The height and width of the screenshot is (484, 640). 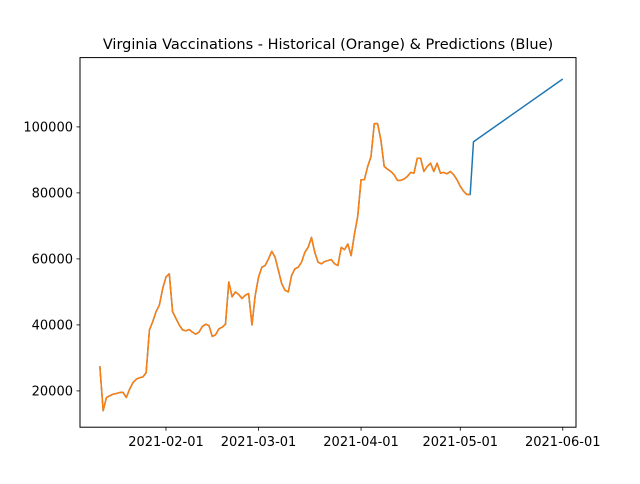 What do you see at coordinates (361, 442) in the screenshot?
I see `x-tick-label: 2021-04-01` at bounding box center [361, 442].